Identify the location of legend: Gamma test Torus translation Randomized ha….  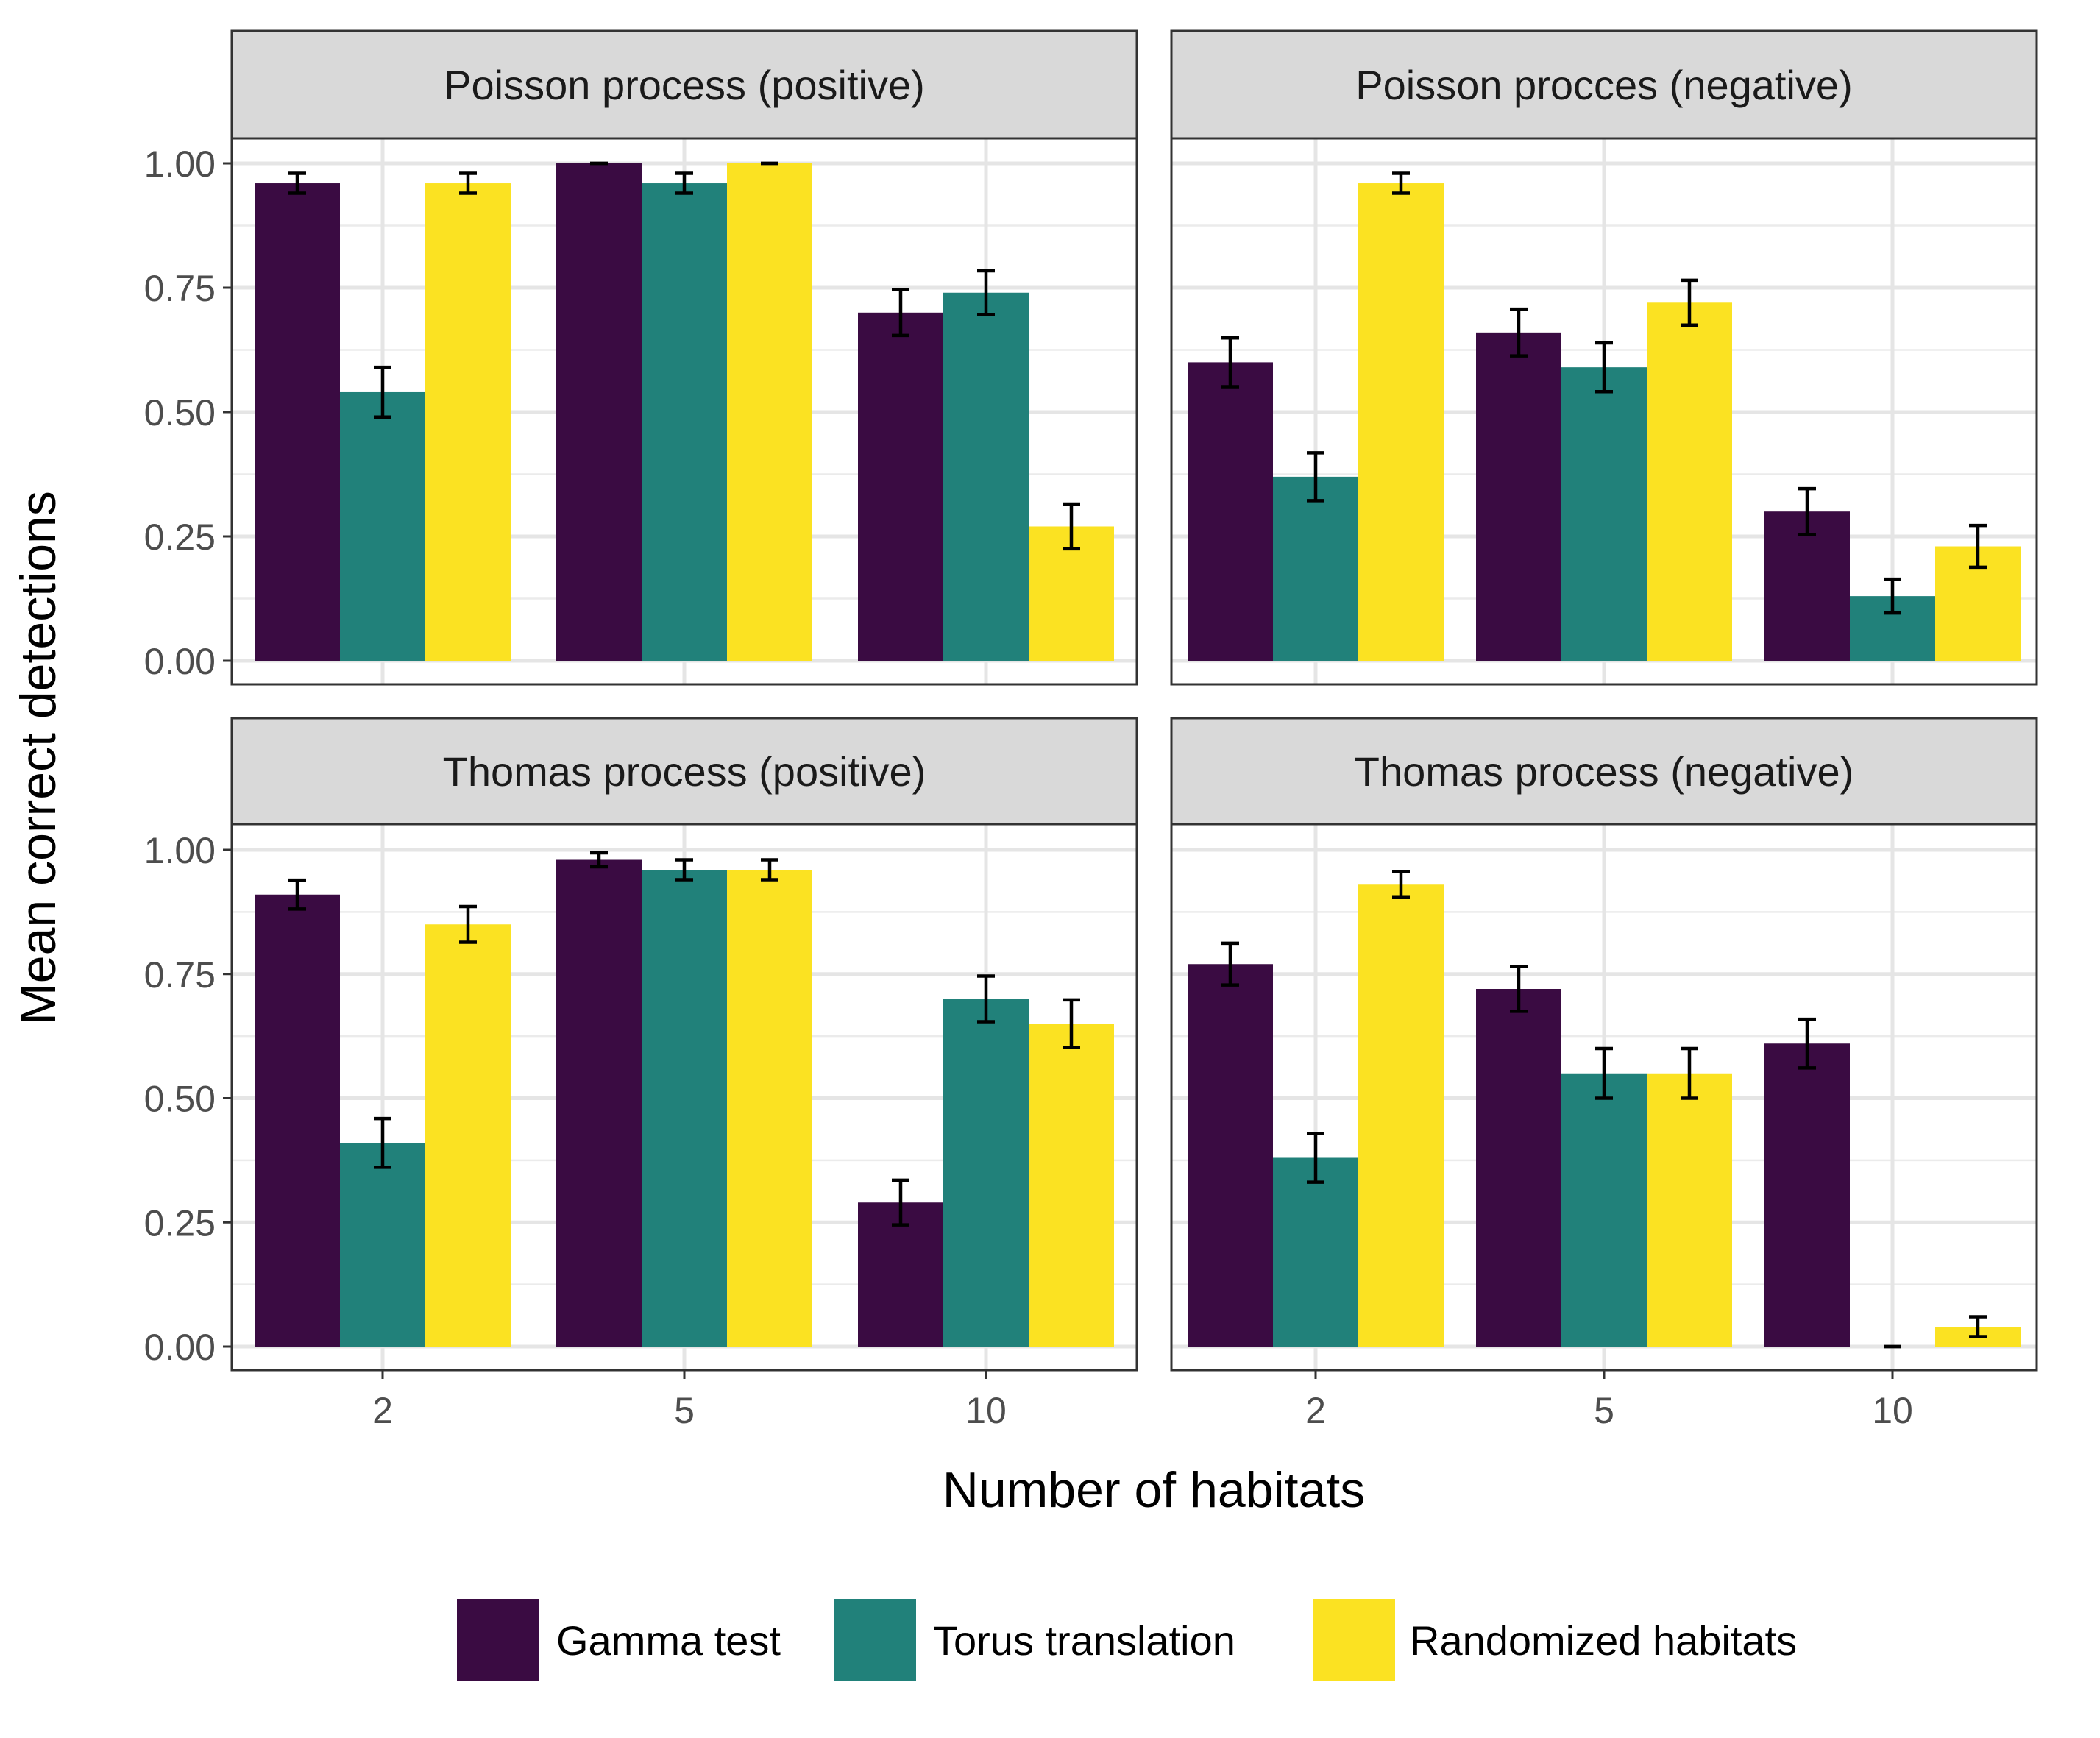
(1127, 1640).